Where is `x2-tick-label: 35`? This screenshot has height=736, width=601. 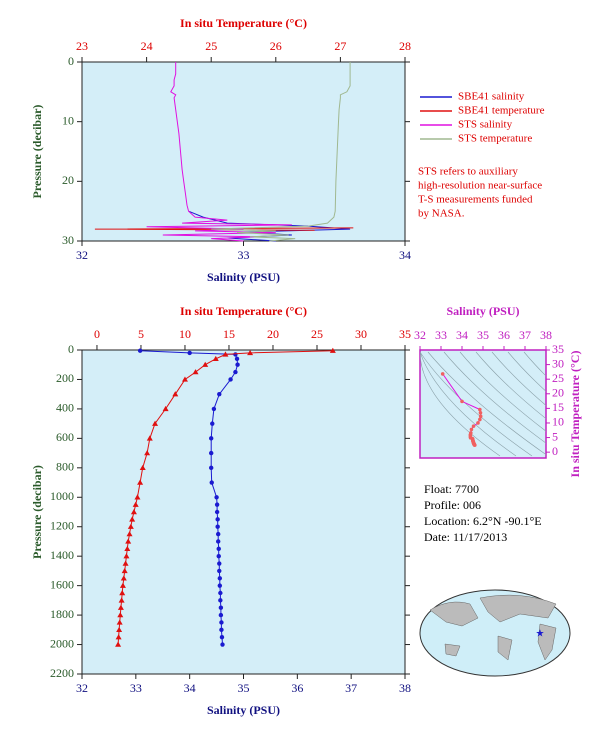
x2-tick-label: 35 is located at coordinates (405, 334).